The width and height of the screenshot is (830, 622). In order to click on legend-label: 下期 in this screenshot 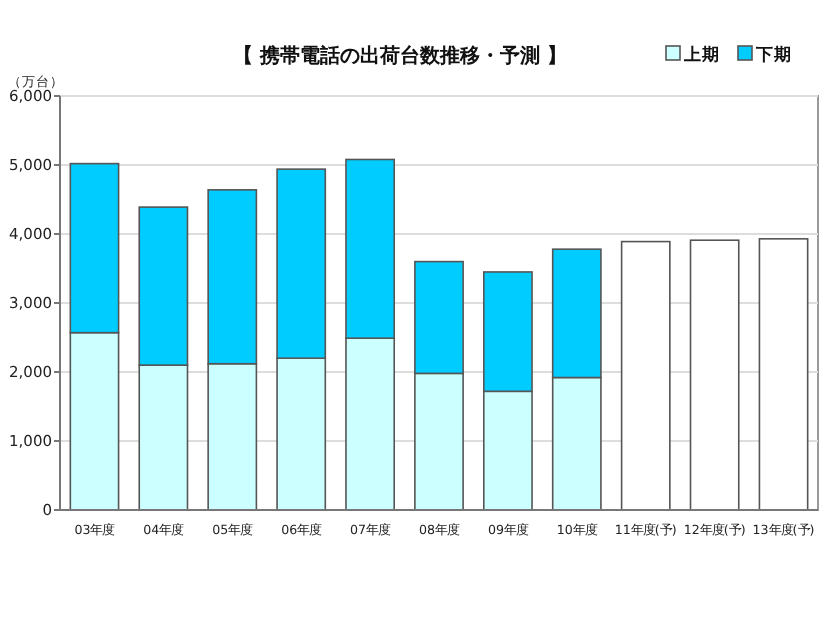, I will do `click(773, 54)`.